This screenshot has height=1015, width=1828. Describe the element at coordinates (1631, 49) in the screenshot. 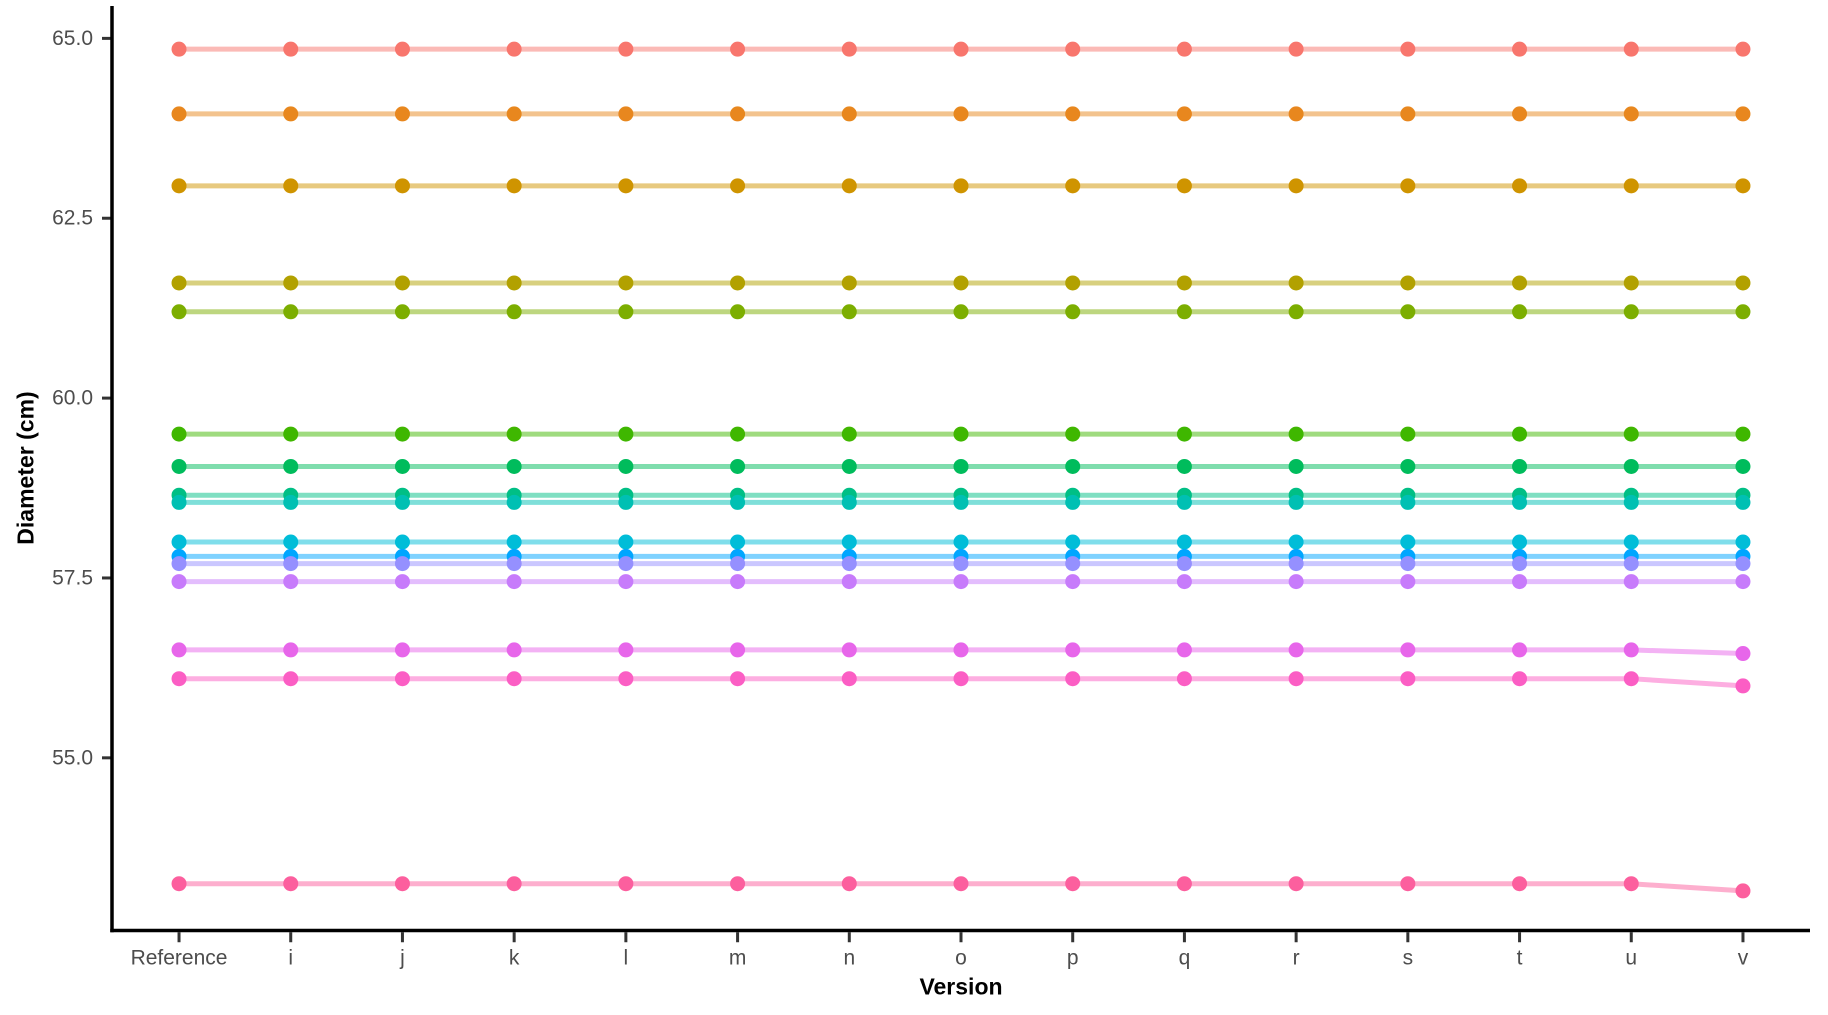

I see `series-01-point-u` at that location.